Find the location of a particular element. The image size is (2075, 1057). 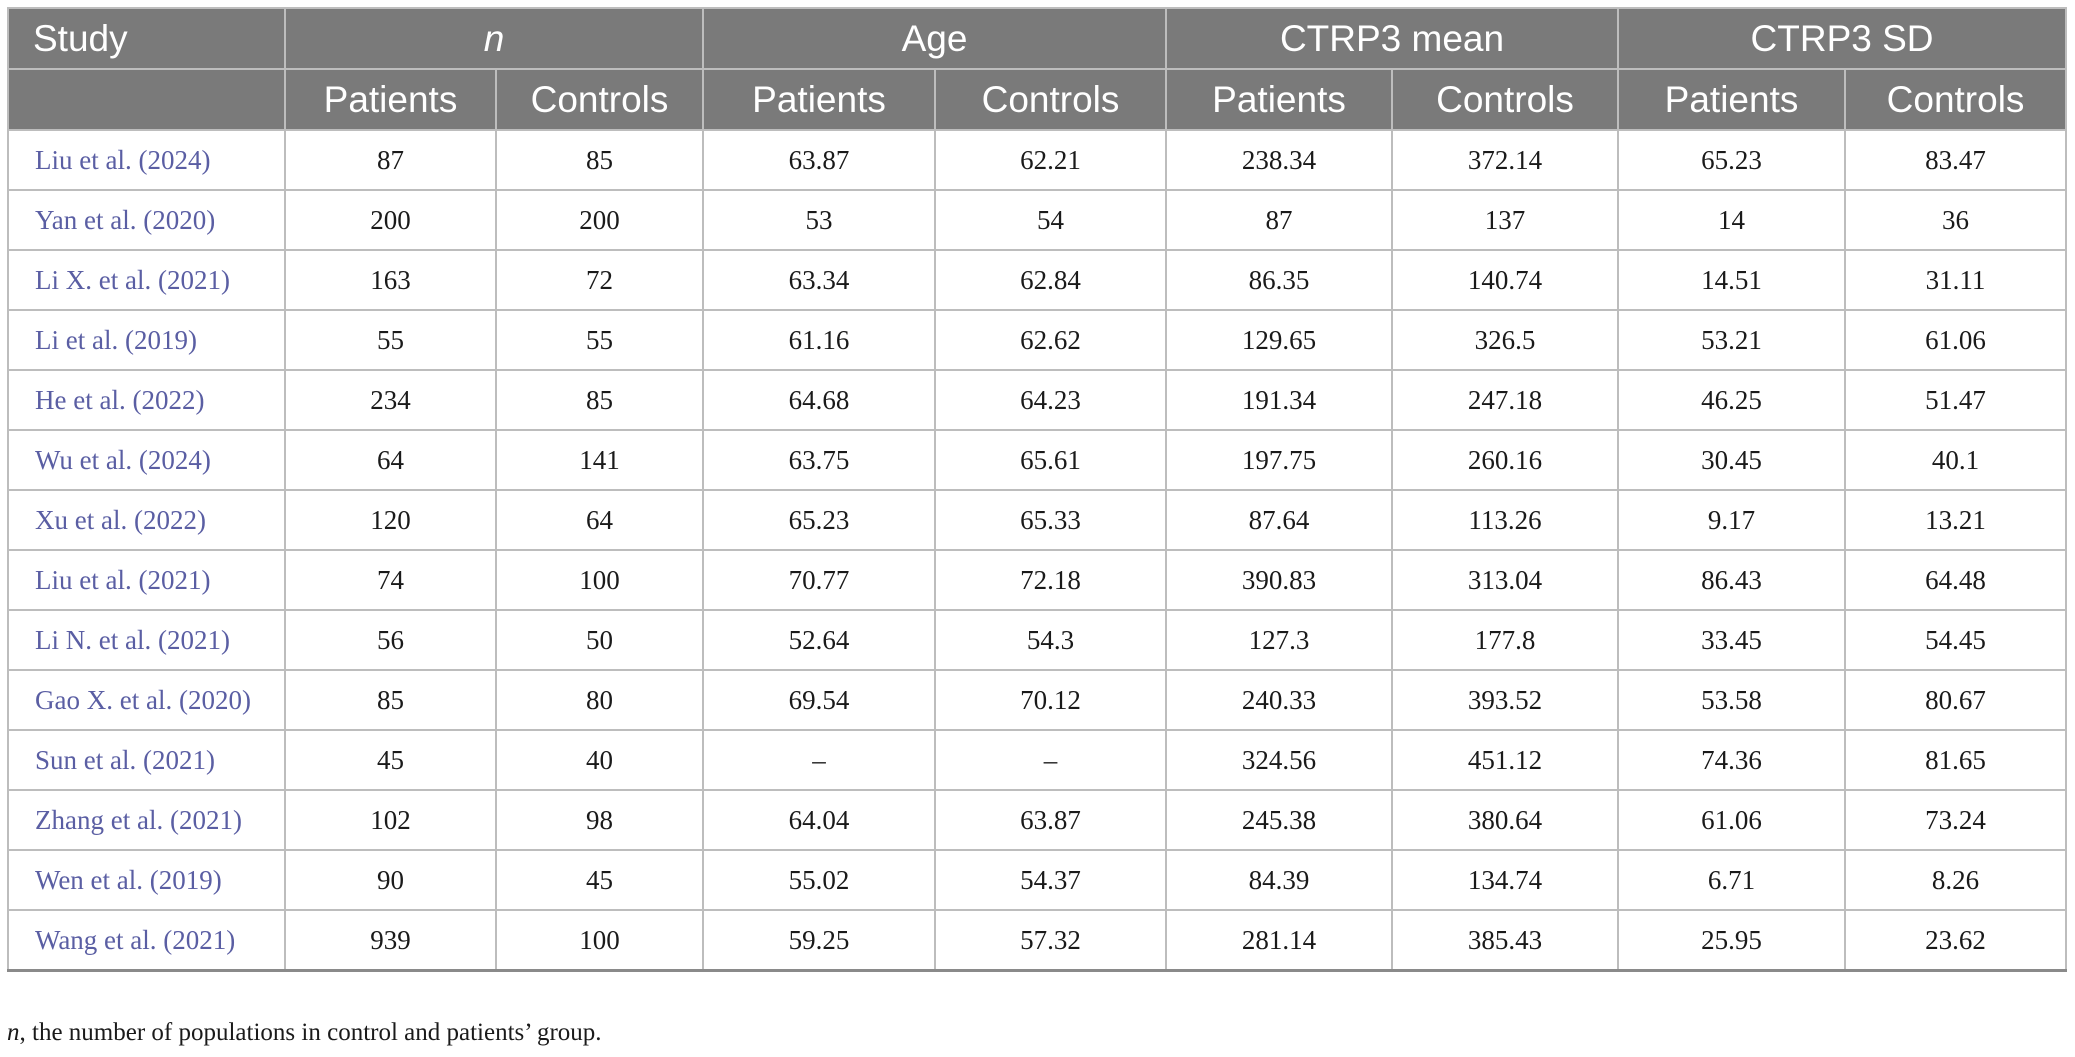

mean-controls-cell: 385.43 is located at coordinates (1505, 940).